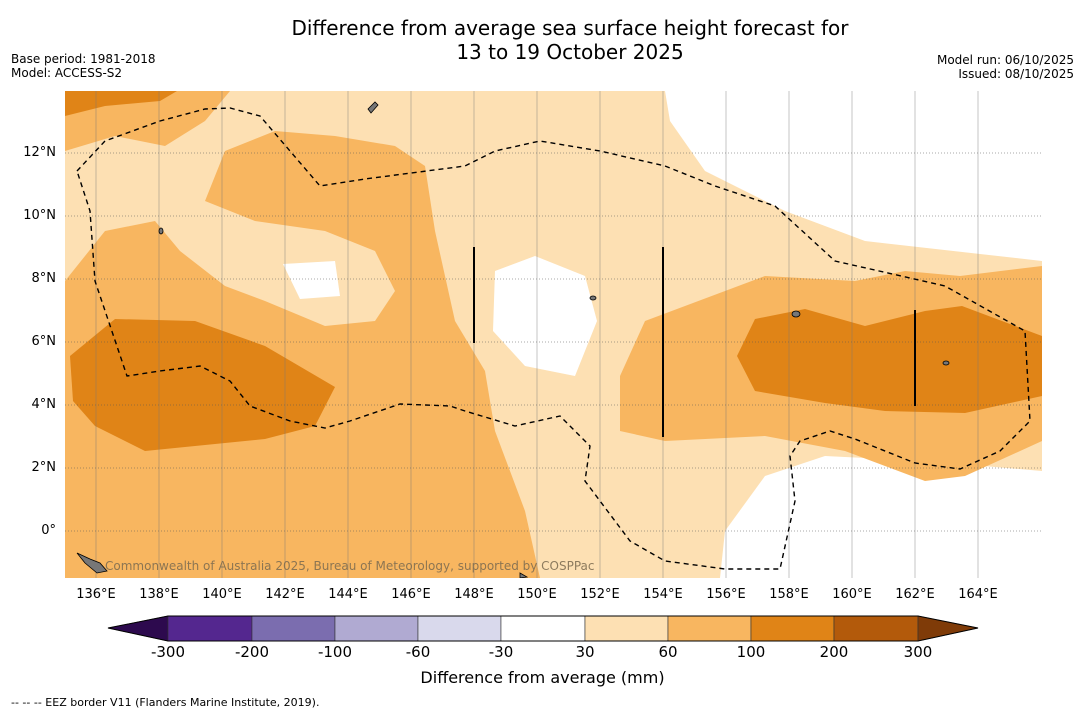 The height and width of the screenshot is (713, 1085). What do you see at coordinates (159, 594) in the screenshot?
I see `lon-label-138e: 138°E` at bounding box center [159, 594].